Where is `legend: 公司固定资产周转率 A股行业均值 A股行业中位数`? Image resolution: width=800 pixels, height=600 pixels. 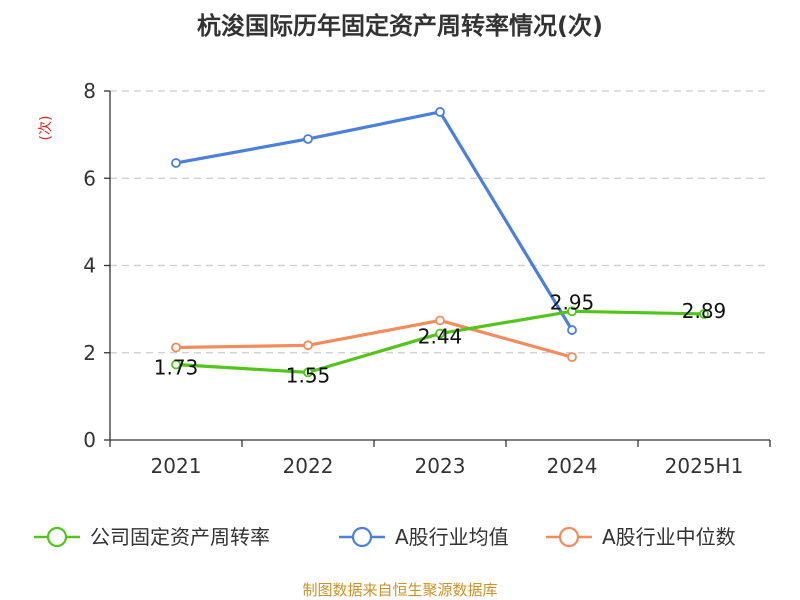 legend: 公司固定资产周转率 A股行业均值 A股行业中位数 is located at coordinates (385, 537).